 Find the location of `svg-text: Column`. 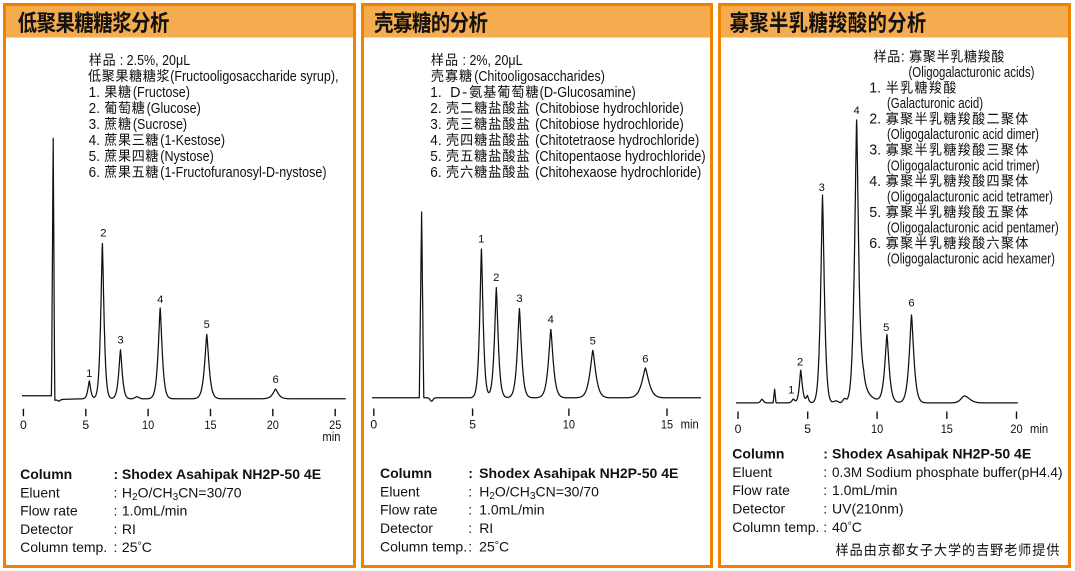

svg-text: Column is located at coordinates (406, 473).